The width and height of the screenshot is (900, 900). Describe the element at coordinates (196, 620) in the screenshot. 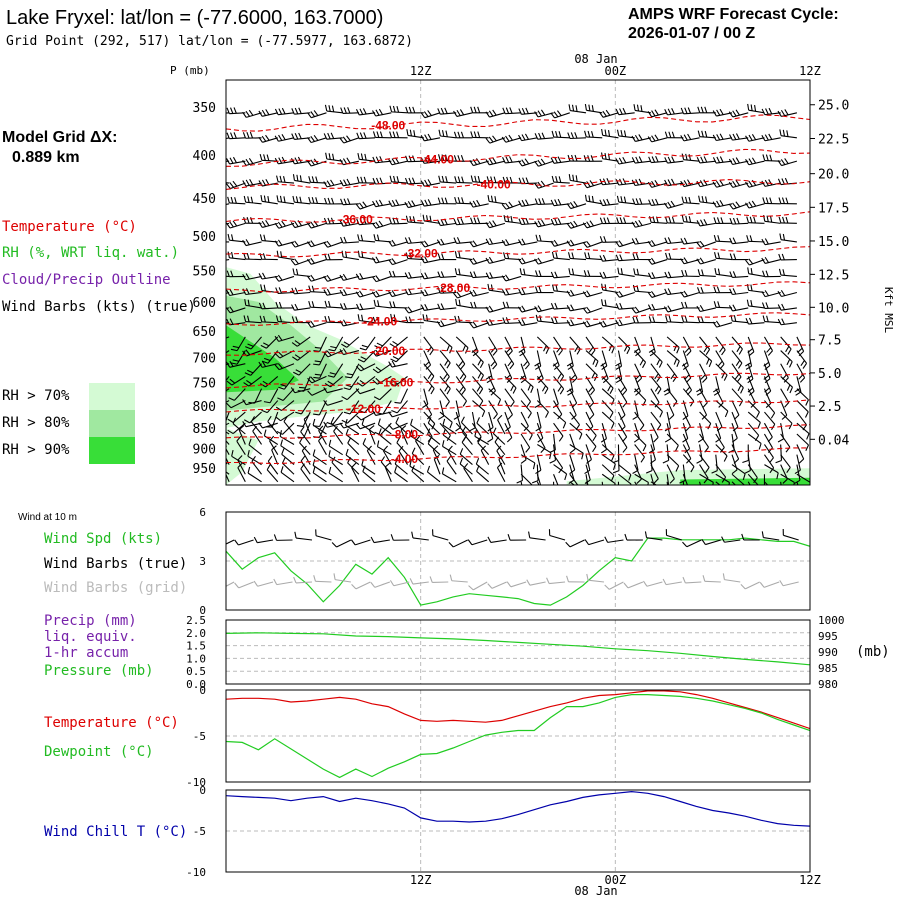

I see `precip-tick-label: 2.5` at that location.